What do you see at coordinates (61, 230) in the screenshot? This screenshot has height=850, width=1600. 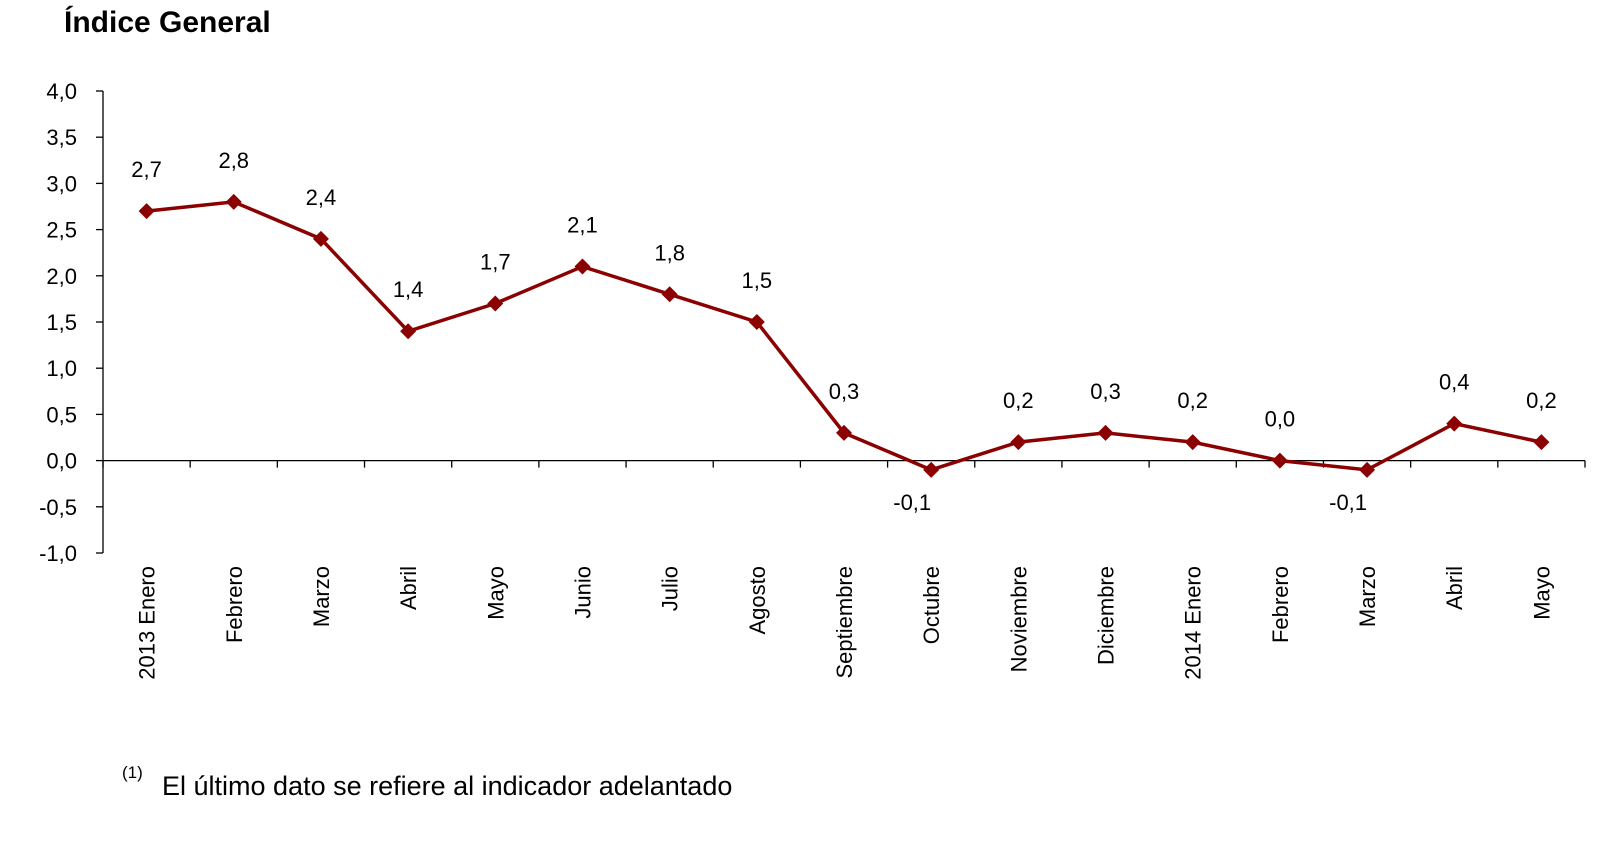 I see `y-tick-label: 2,5` at bounding box center [61, 230].